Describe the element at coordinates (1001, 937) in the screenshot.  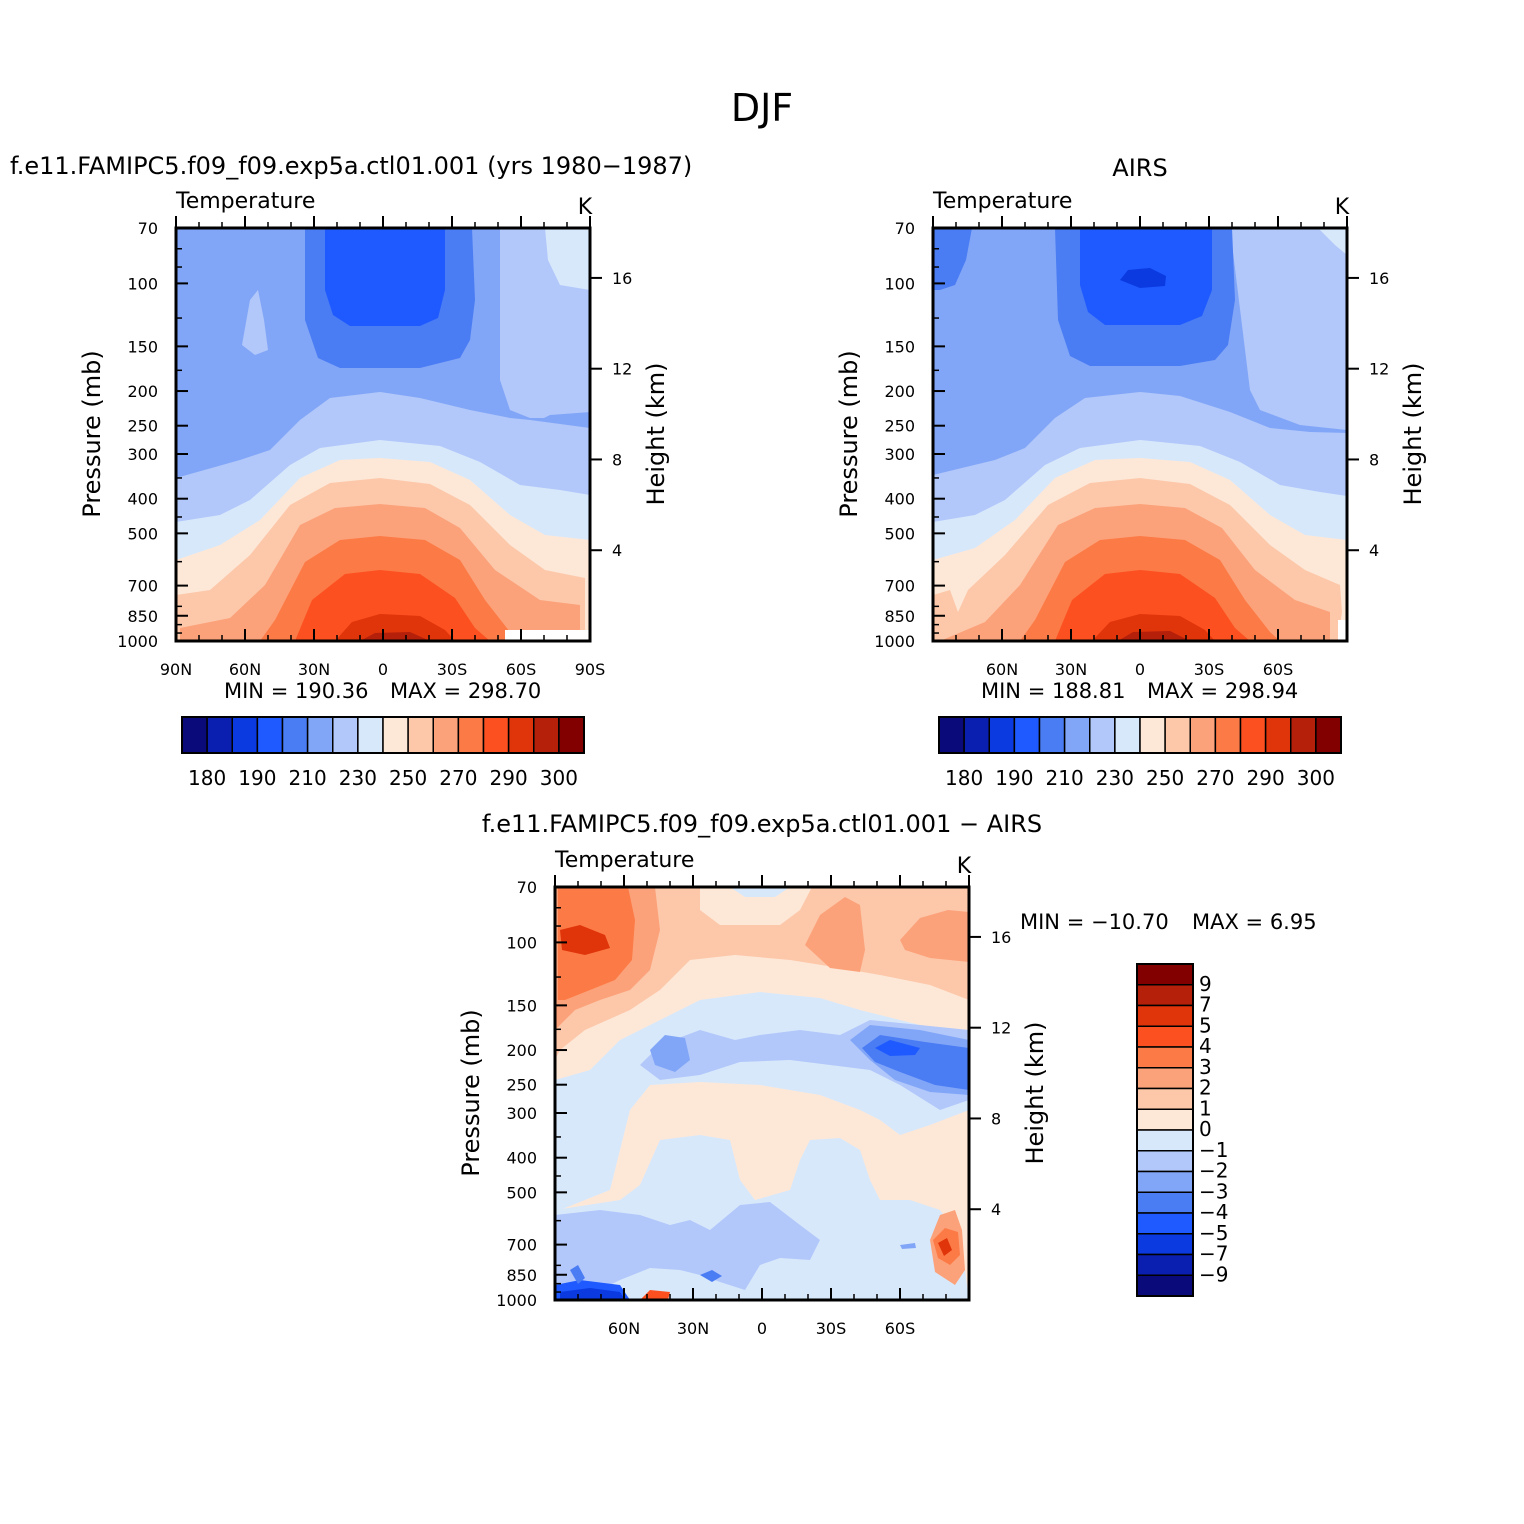
I see `y-right-tick-label: 16` at that location.